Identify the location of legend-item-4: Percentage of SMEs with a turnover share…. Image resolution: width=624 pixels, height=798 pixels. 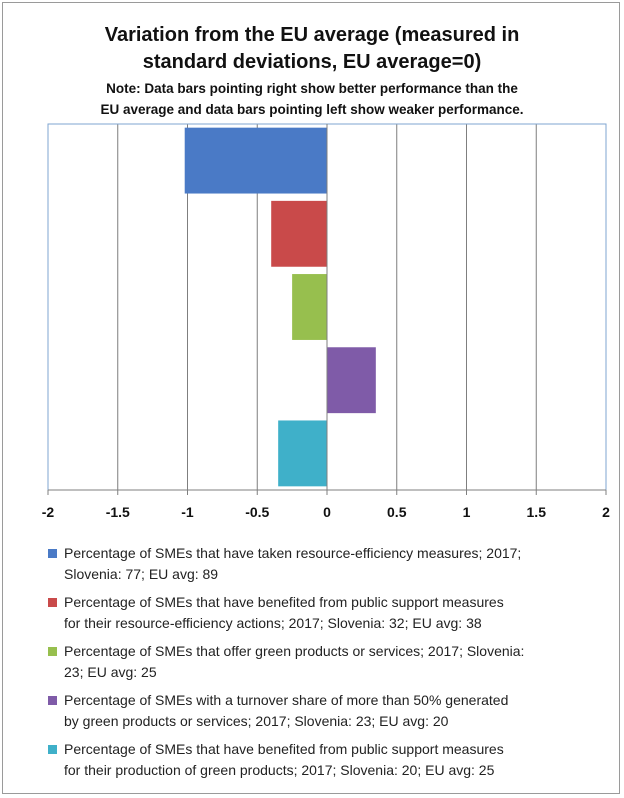
(328, 711).